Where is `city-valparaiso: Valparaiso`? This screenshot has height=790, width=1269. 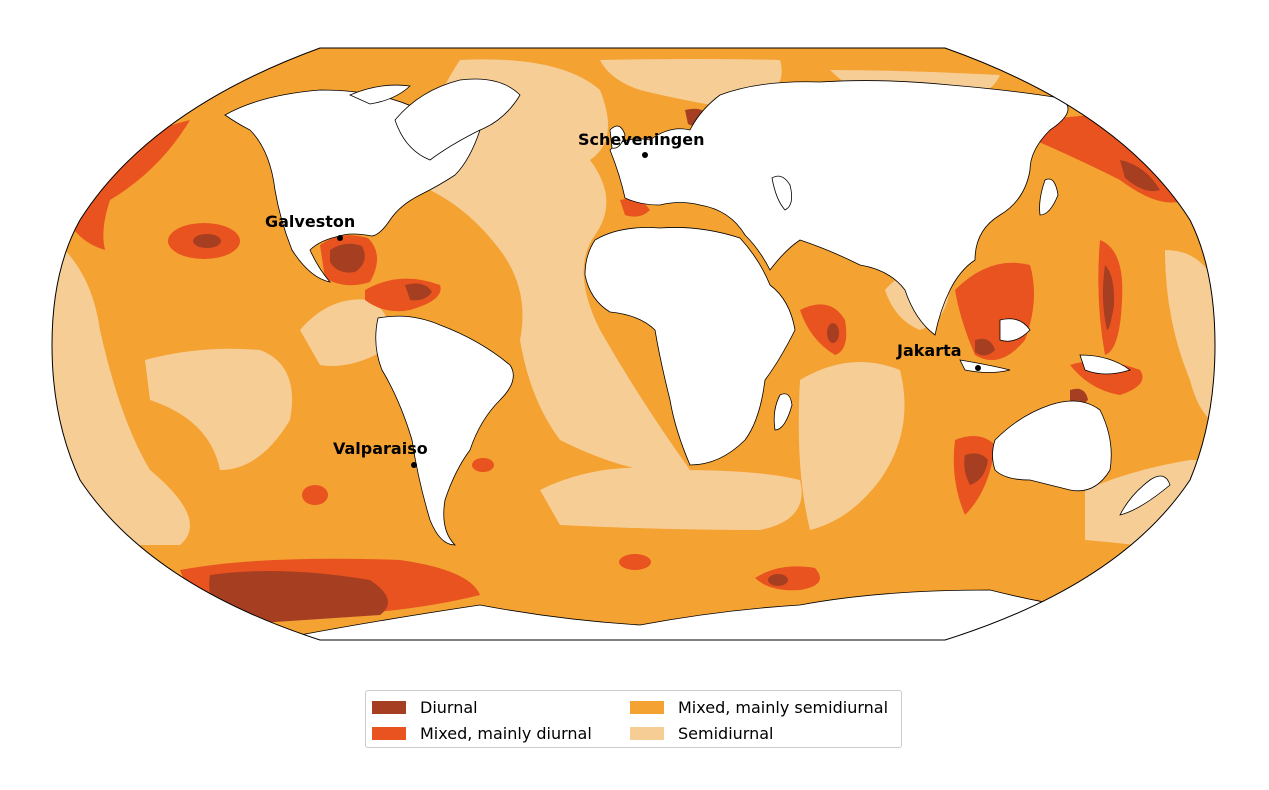 city-valparaiso: Valparaiso is located at coordinates (380, 453).